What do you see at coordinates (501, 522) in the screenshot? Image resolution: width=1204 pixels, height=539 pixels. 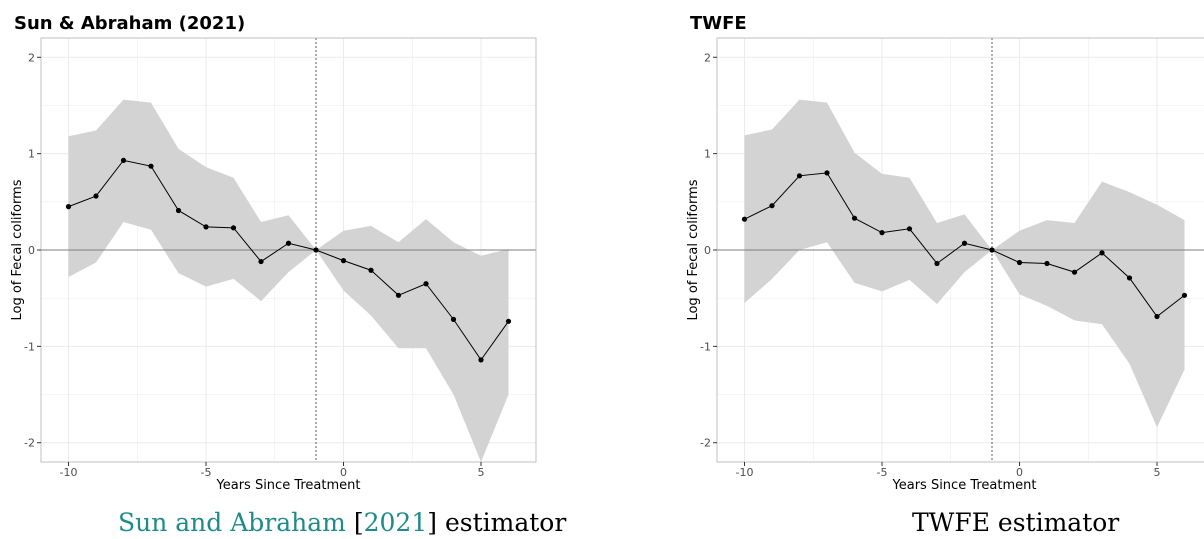 I see `caption-rest: estimator` at bounding box center [501, 522].